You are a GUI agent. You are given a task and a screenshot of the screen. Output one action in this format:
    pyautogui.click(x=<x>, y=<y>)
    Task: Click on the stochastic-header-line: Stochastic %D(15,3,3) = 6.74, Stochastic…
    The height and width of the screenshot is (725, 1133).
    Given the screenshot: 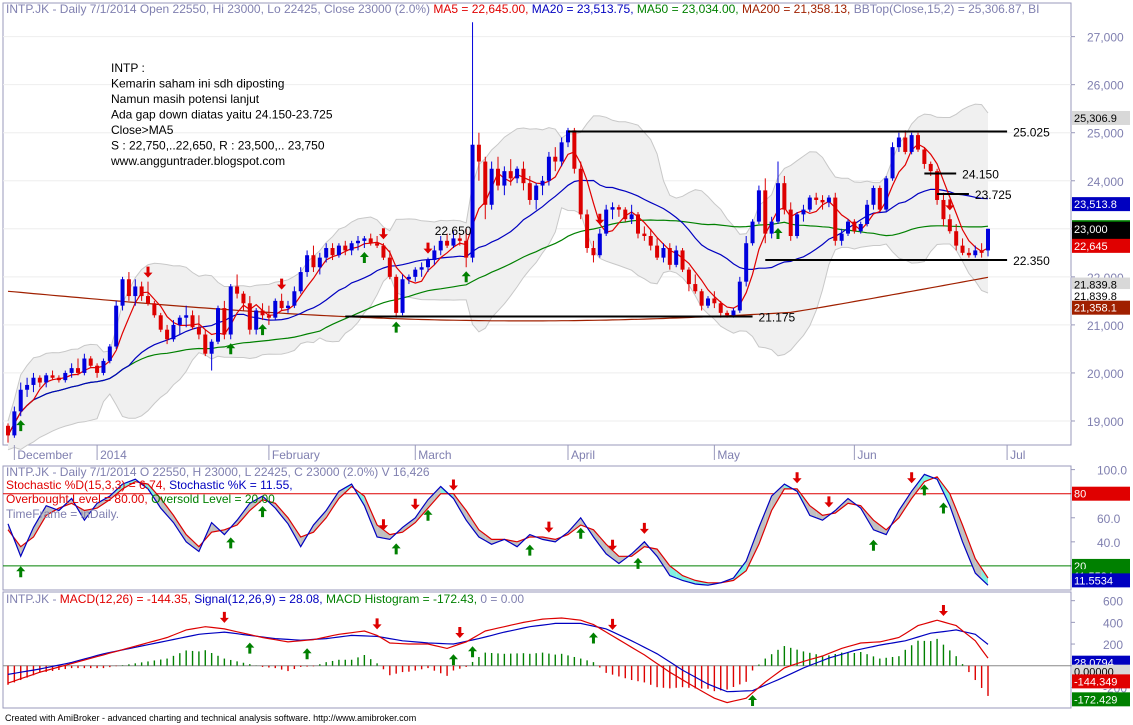 What is the action you would take?
    pyautogui.click(x=149, y=485)
    